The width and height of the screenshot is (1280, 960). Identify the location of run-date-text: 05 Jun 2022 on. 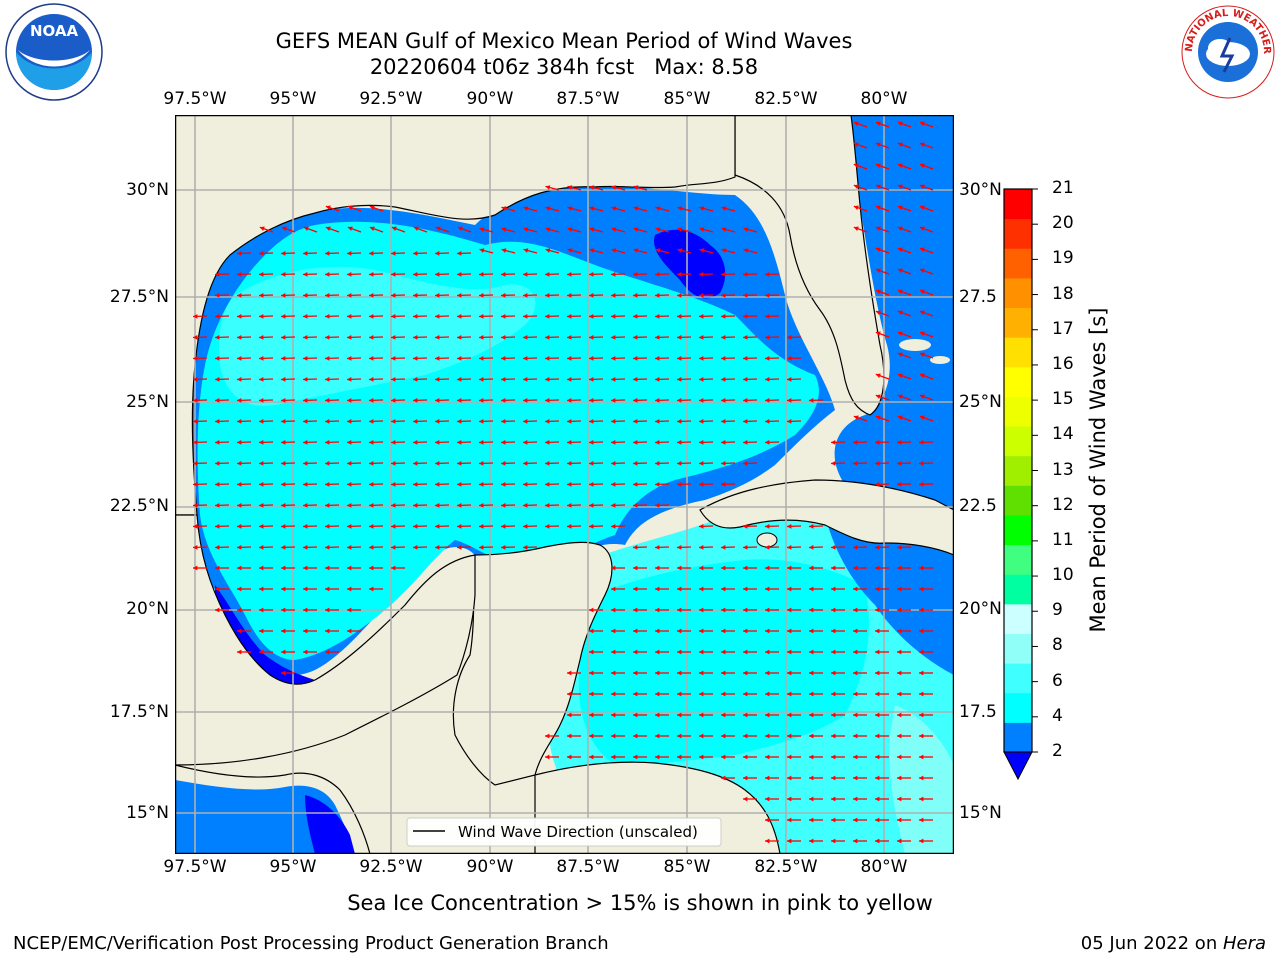
(1151, 943).